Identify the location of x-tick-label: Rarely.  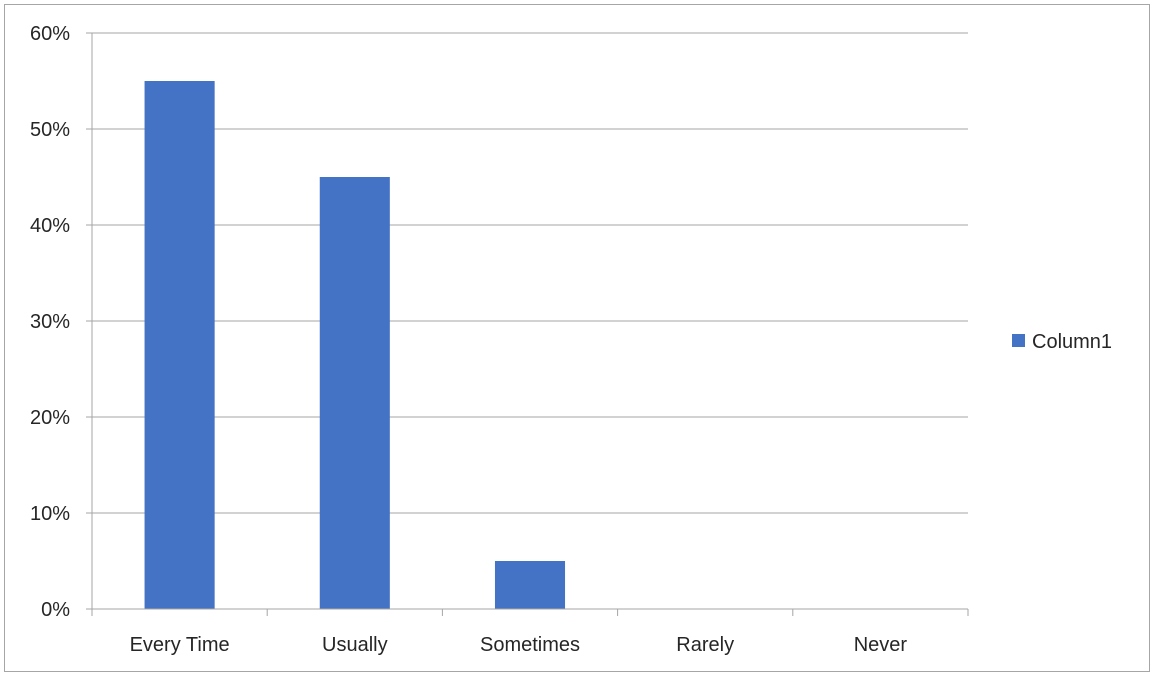
(705, 645).